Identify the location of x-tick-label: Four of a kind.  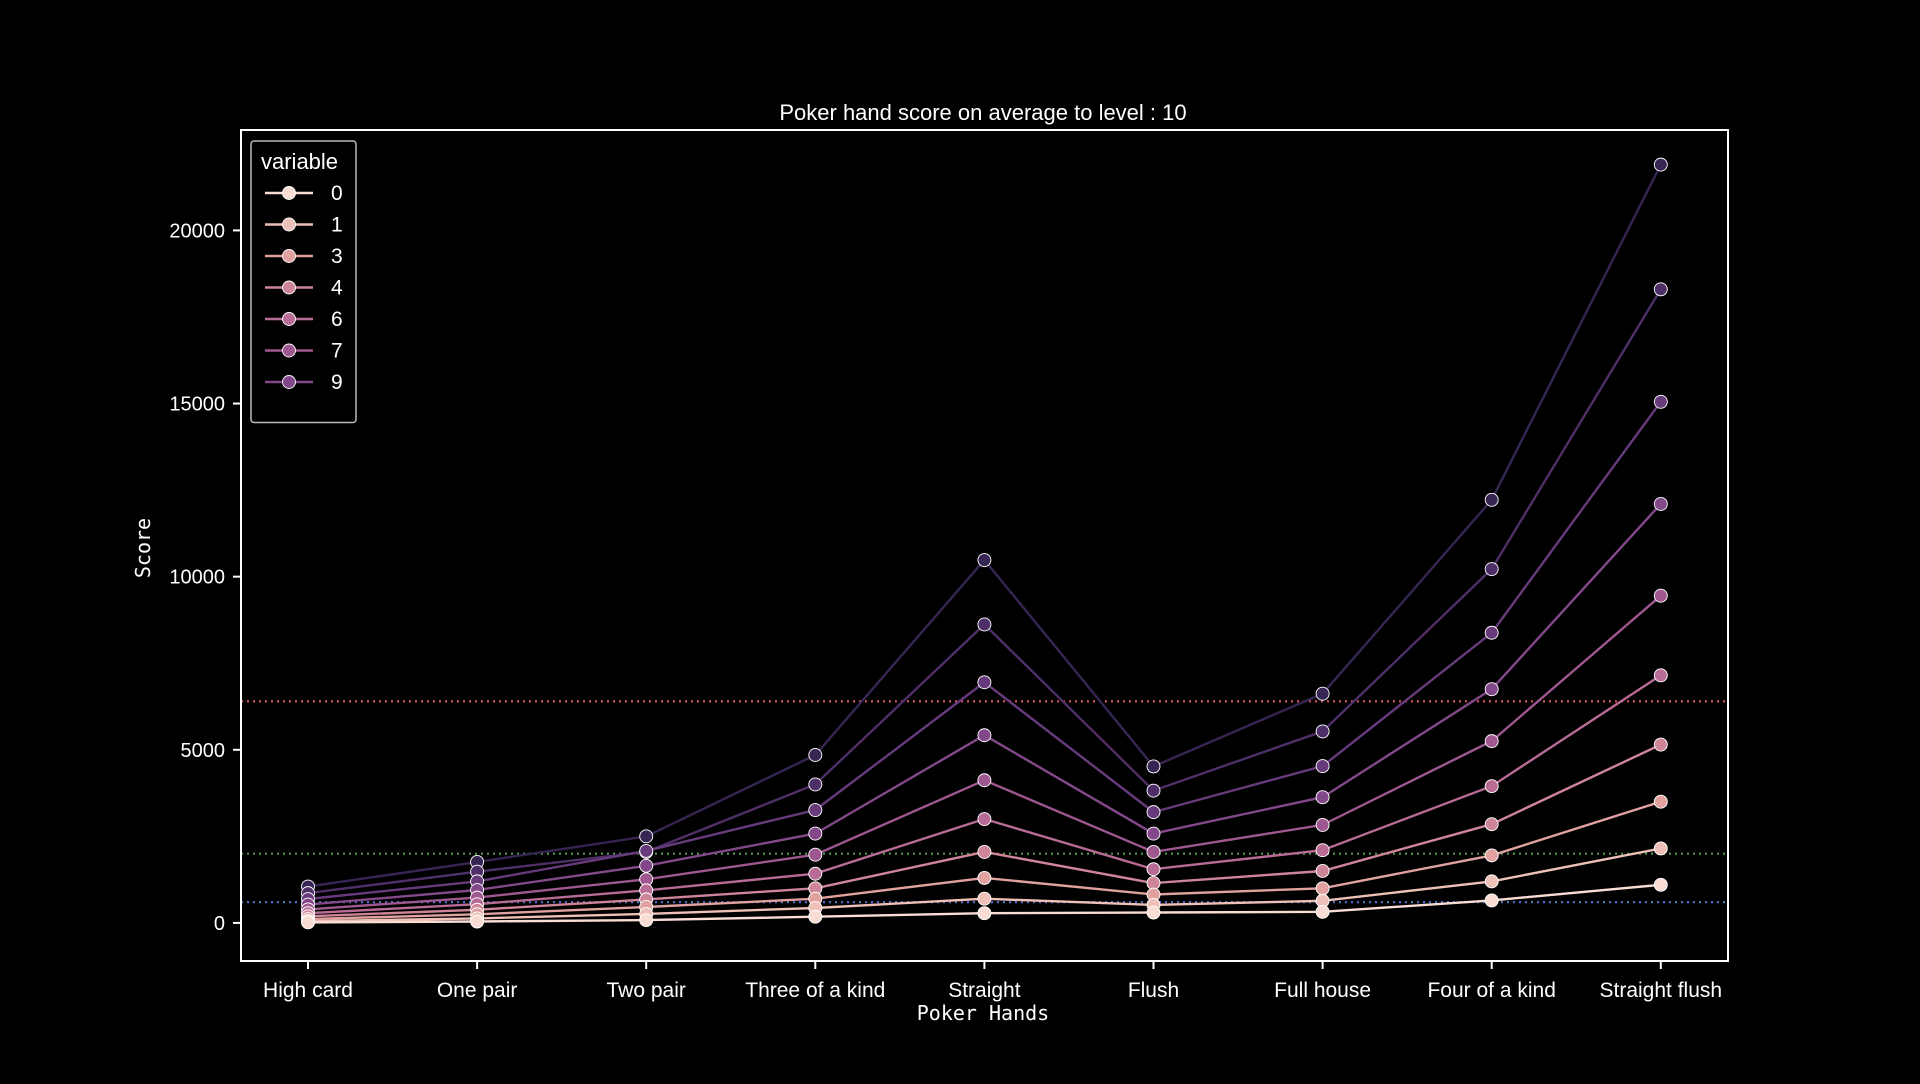
(1491, 990).